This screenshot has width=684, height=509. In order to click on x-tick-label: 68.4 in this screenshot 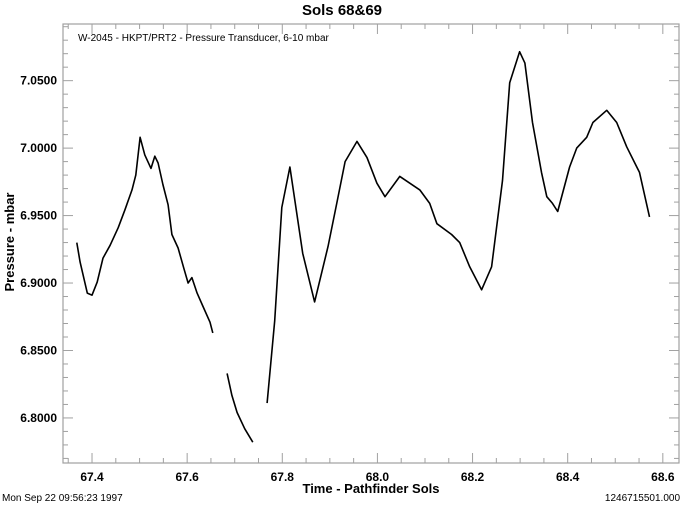, I will do `click(568, 477)`.